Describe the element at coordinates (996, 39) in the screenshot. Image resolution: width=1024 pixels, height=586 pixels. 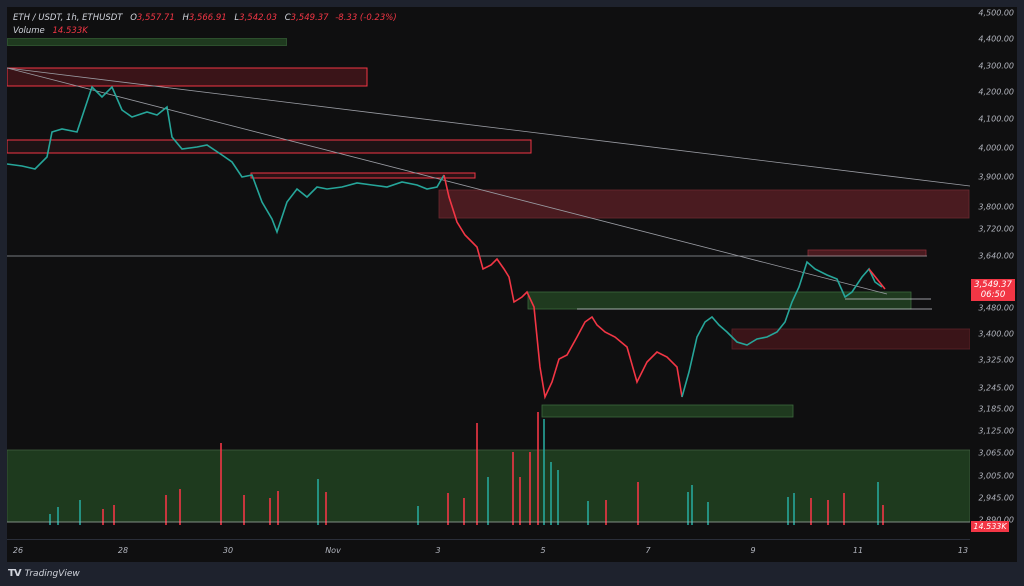
I see `price-tick: 4,400.00` at that location.